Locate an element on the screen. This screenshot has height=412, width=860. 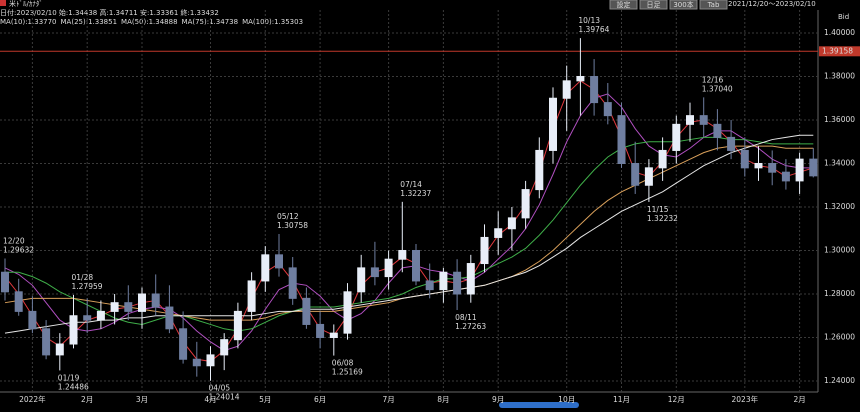
x-tick-label: 12月 is located at coordinates (676, 399).